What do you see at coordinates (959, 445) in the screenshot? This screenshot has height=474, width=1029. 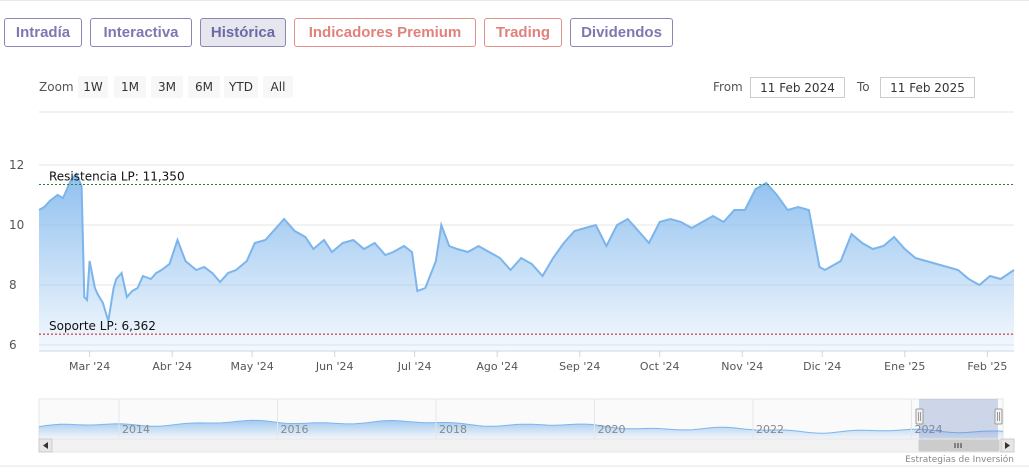 I see `scrollbar-thumb` at bounding box center [959, 445].